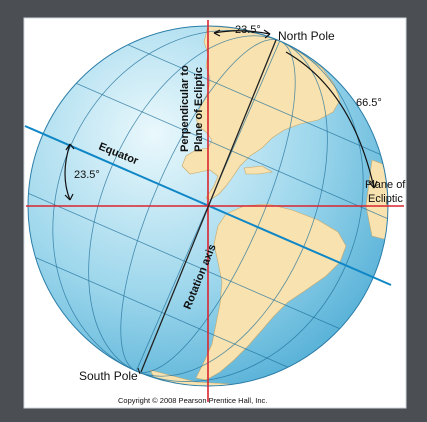 This screenshot has height=422, width=427. What do you see at coordinates (108, 376) in the screenshot?
I see `south-pole-label: South Pole` at bounding box center [108, 376].